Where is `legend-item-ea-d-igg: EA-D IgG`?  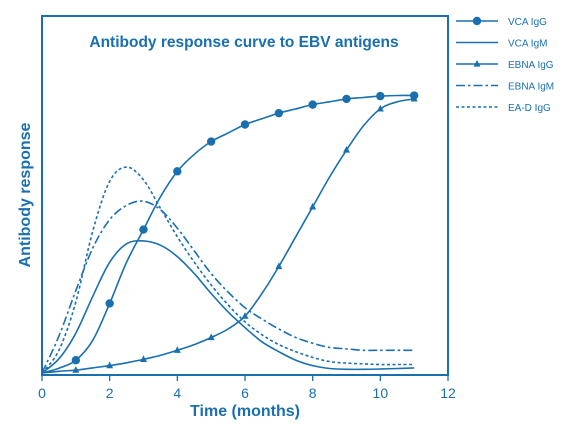 legend-item-ea-d-igg: EA-D IgG is located at coordinates (503, 108).